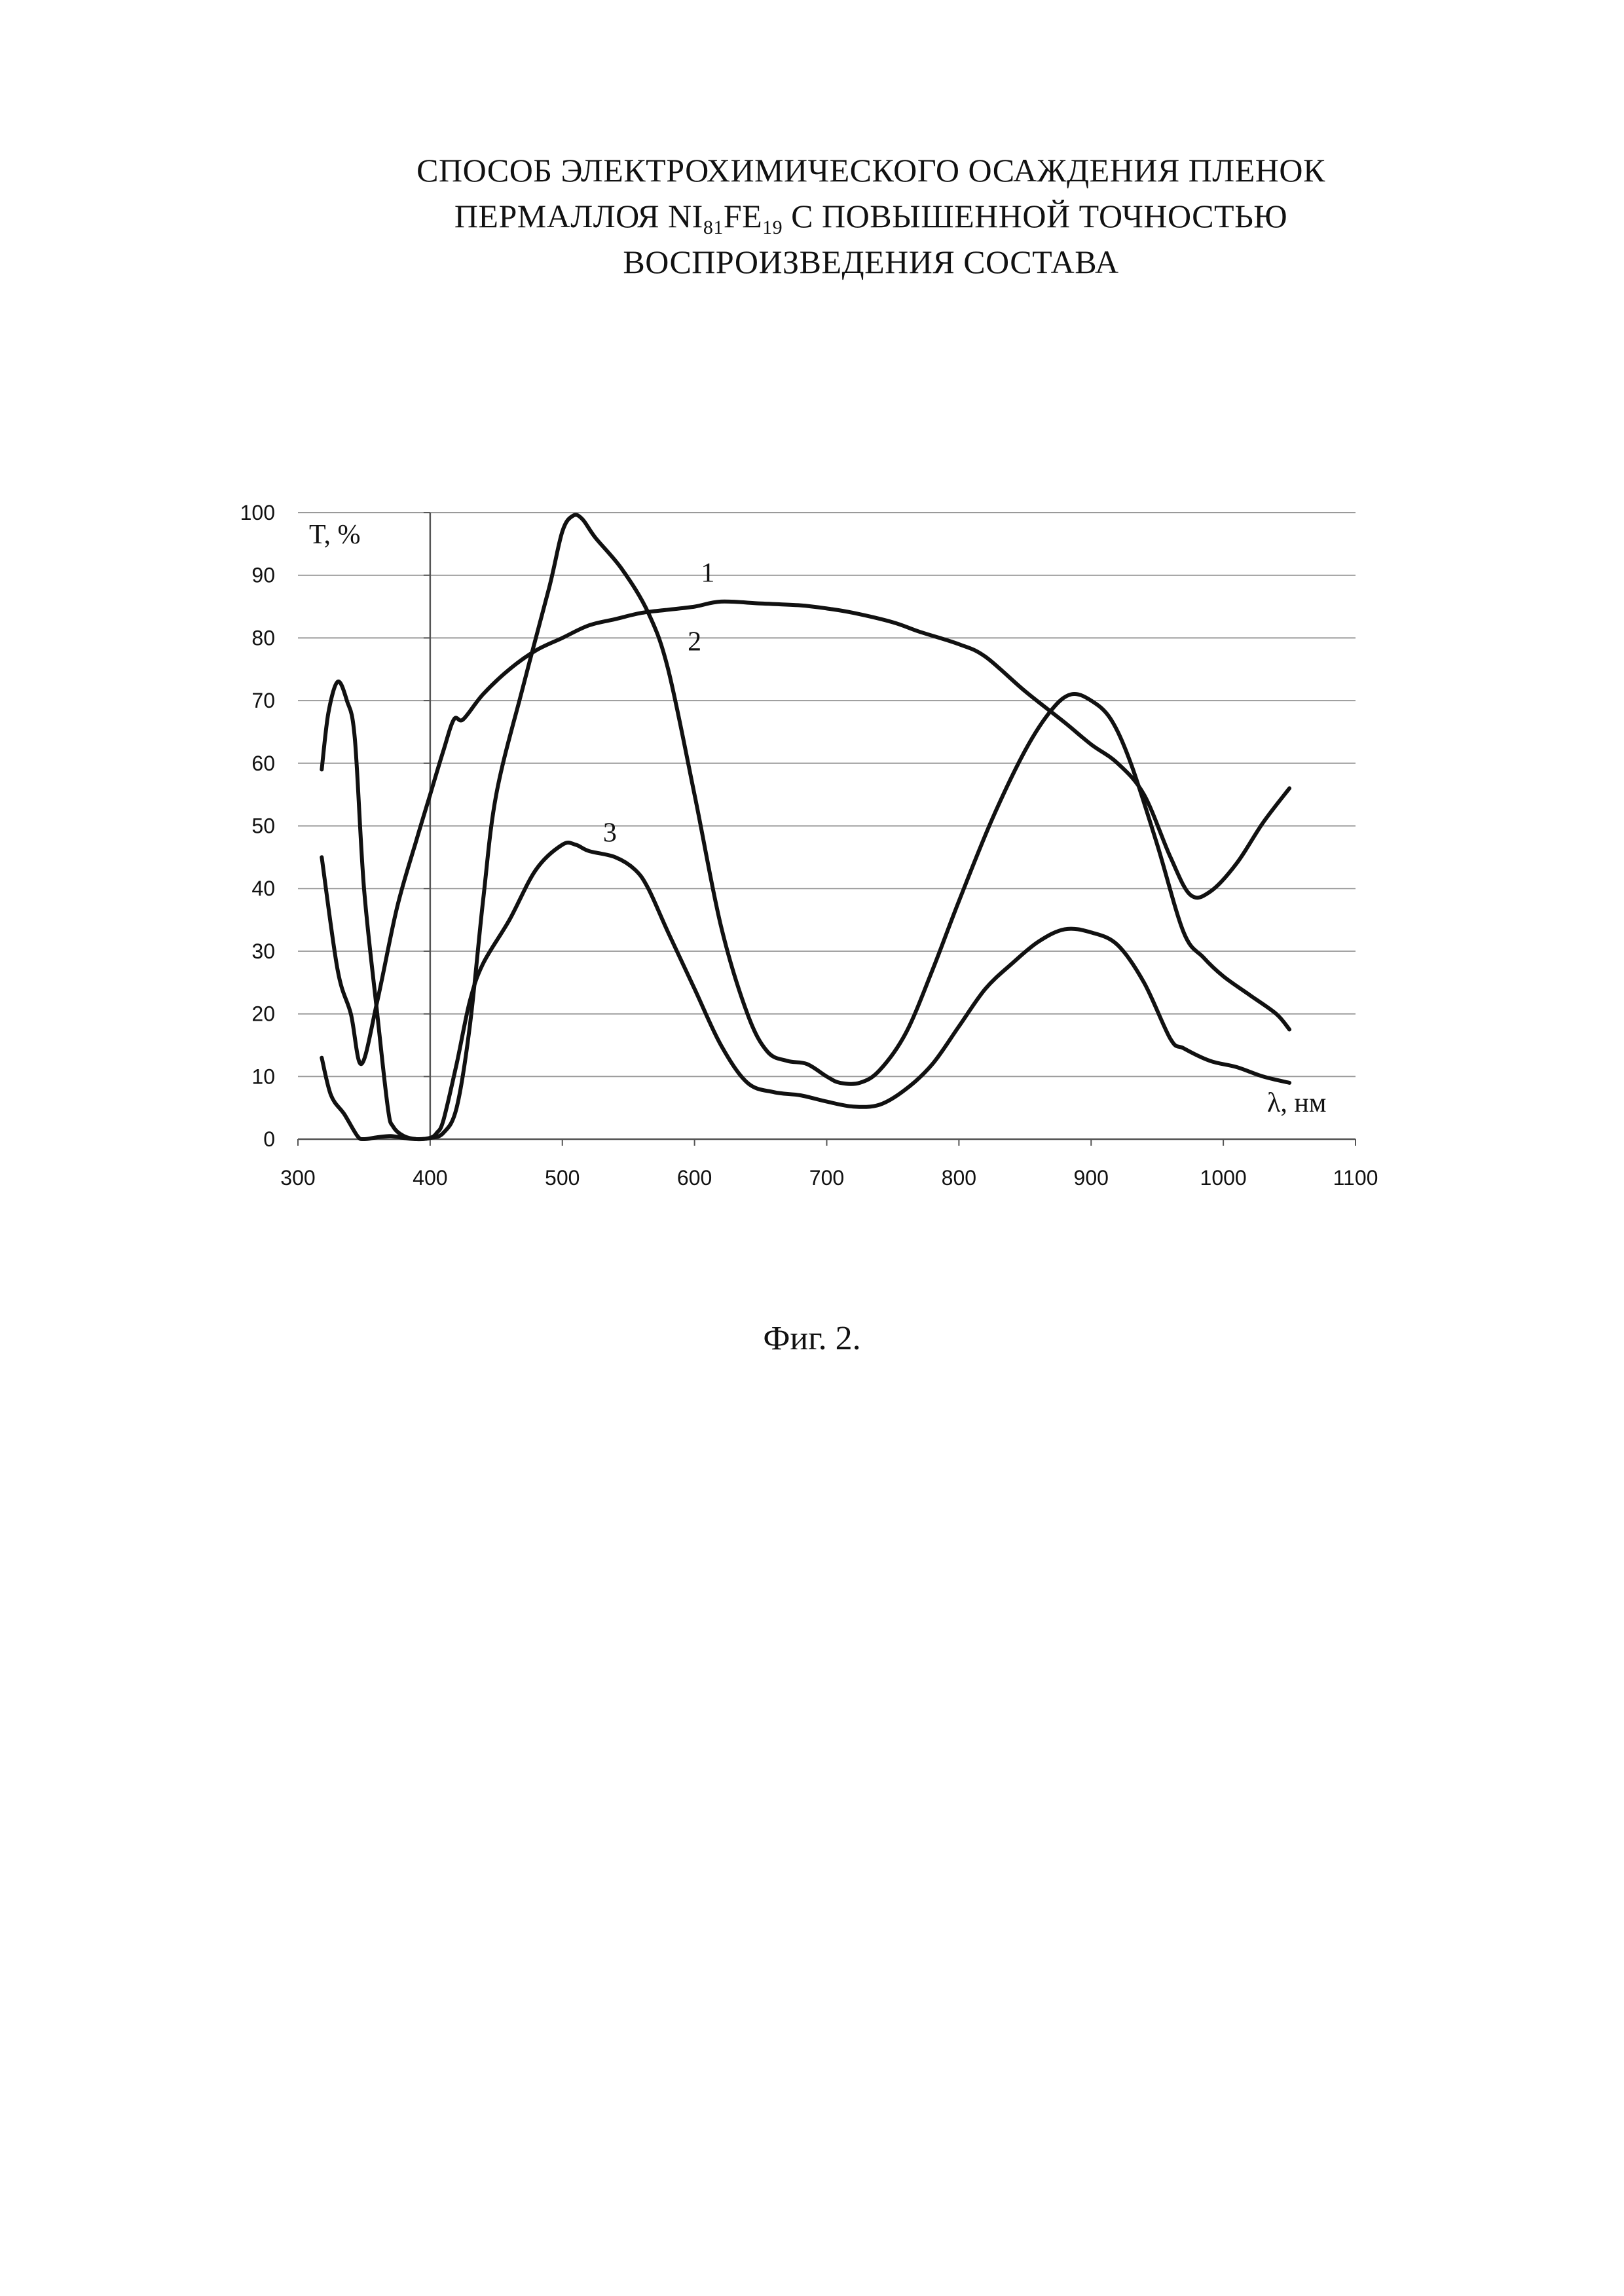 The image size is (1624, 2296). I want to click on y-tick-label-30: 30, so click(263, 951).